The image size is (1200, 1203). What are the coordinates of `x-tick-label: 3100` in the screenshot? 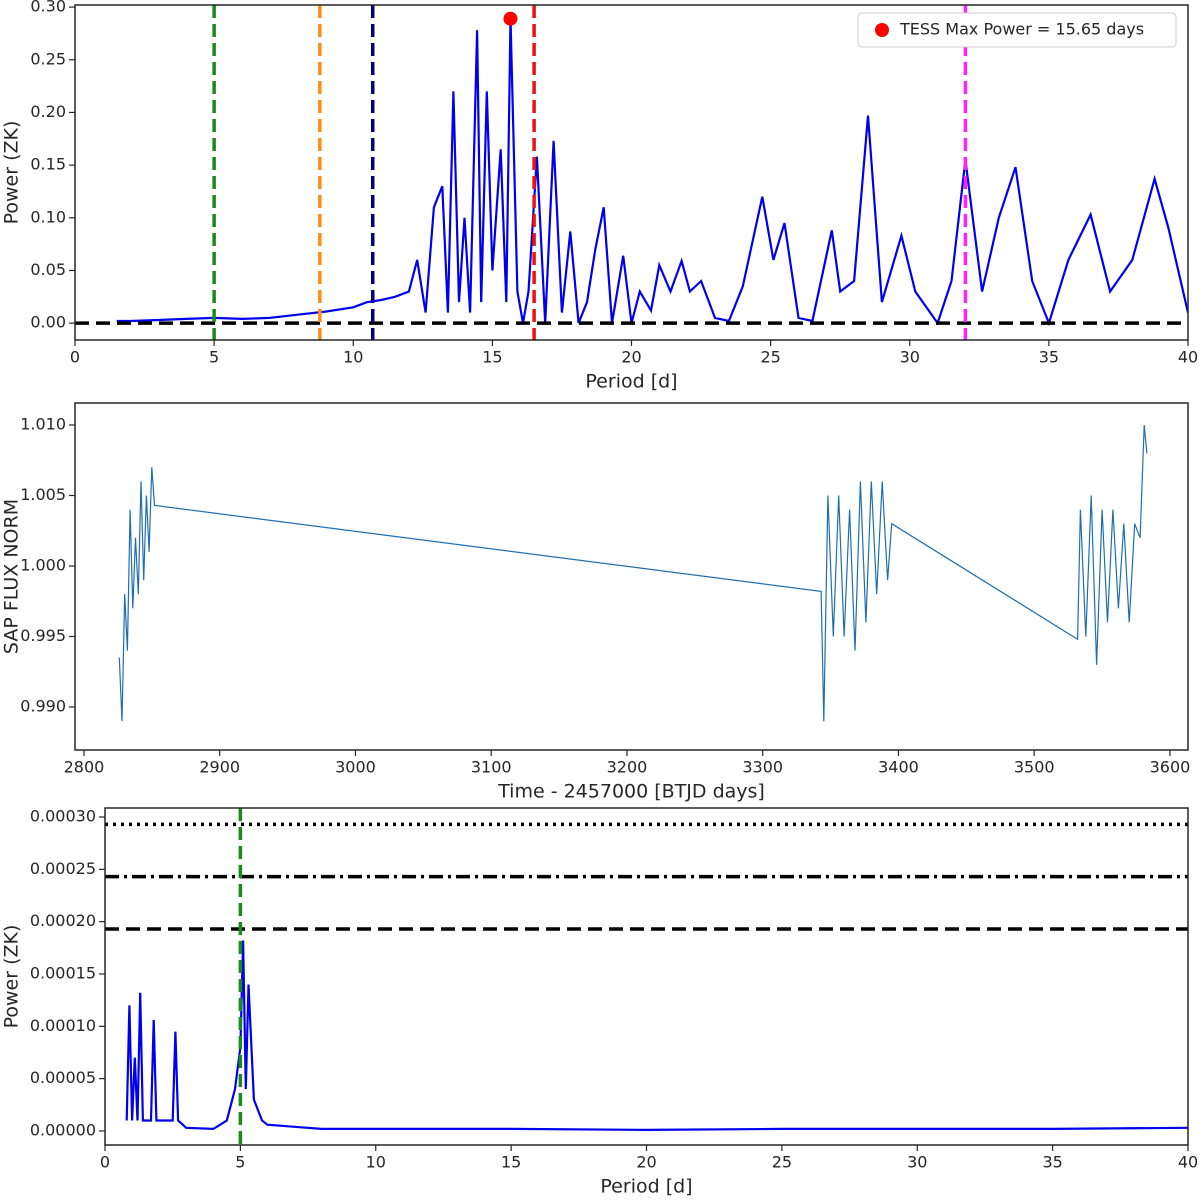 It's located at (491, 767).